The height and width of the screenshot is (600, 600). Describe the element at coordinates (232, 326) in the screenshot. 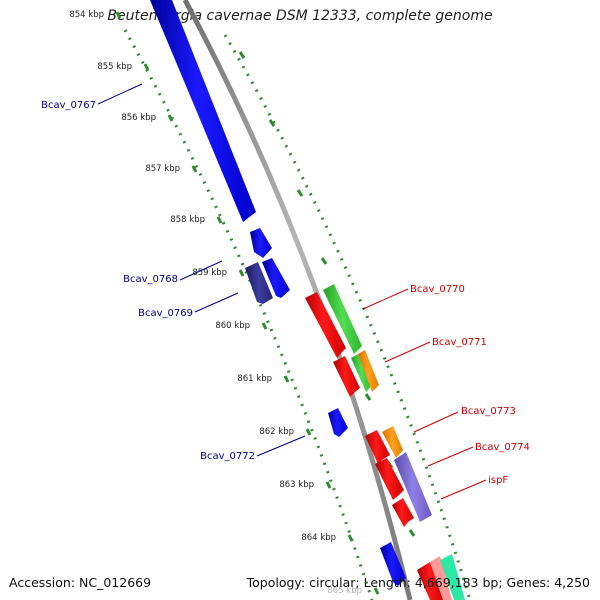

I see `tick-label: 860 kbp` at that location.